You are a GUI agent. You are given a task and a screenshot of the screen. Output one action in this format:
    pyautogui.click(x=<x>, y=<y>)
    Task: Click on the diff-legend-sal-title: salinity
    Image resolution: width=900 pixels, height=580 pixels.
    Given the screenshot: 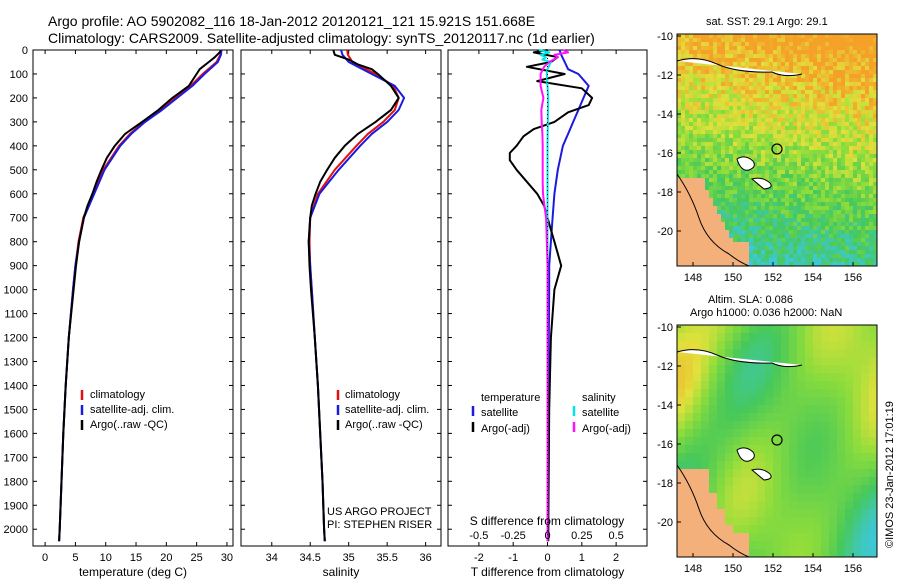 What is the action you would take?
    pyautogui.click(x=599, y=398)
    